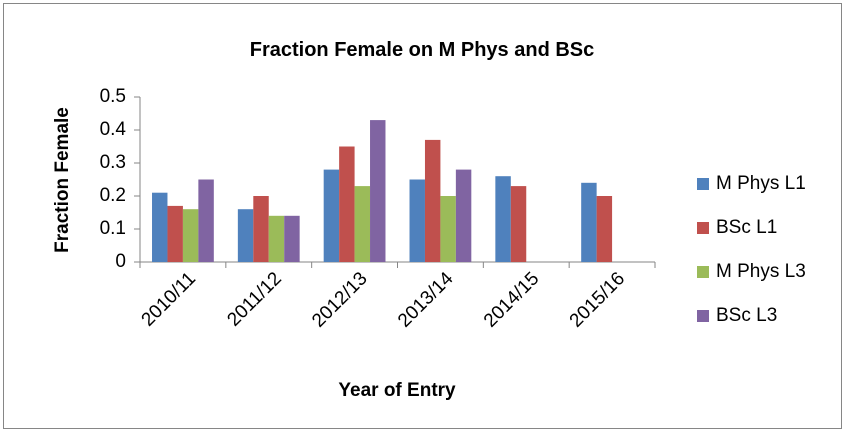 The image size is (845, 437). What do you see at coordinates (113, 129) in the screenshot?
I see `y-tick-label: 0.4` at bounding box center [113, 129].